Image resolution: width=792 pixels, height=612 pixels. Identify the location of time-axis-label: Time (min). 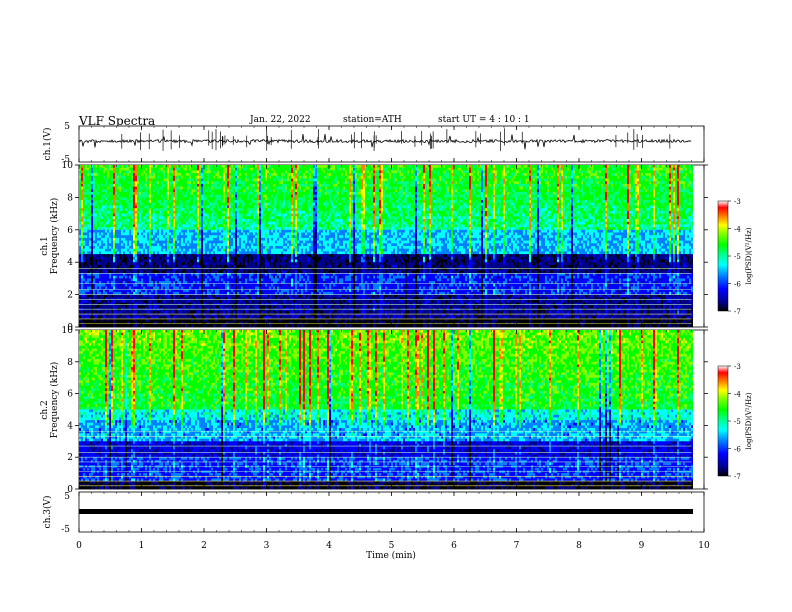
(391, 555).